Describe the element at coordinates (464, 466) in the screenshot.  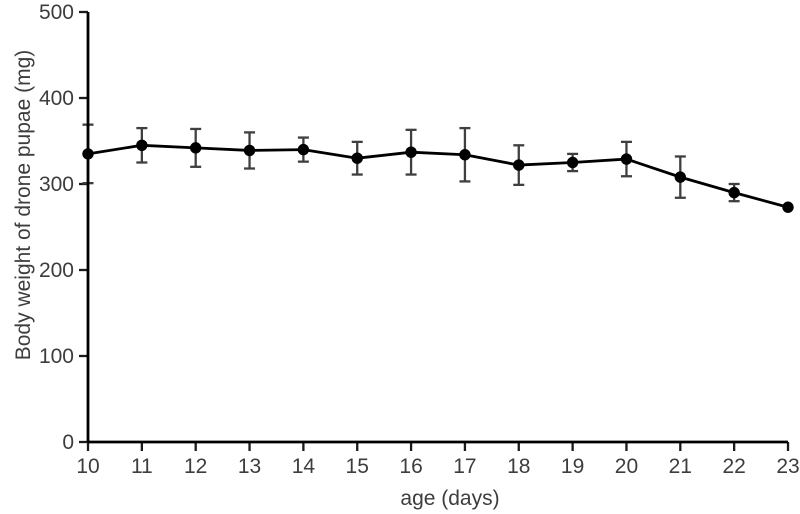
I see `x-tick-label: 17` at that location.